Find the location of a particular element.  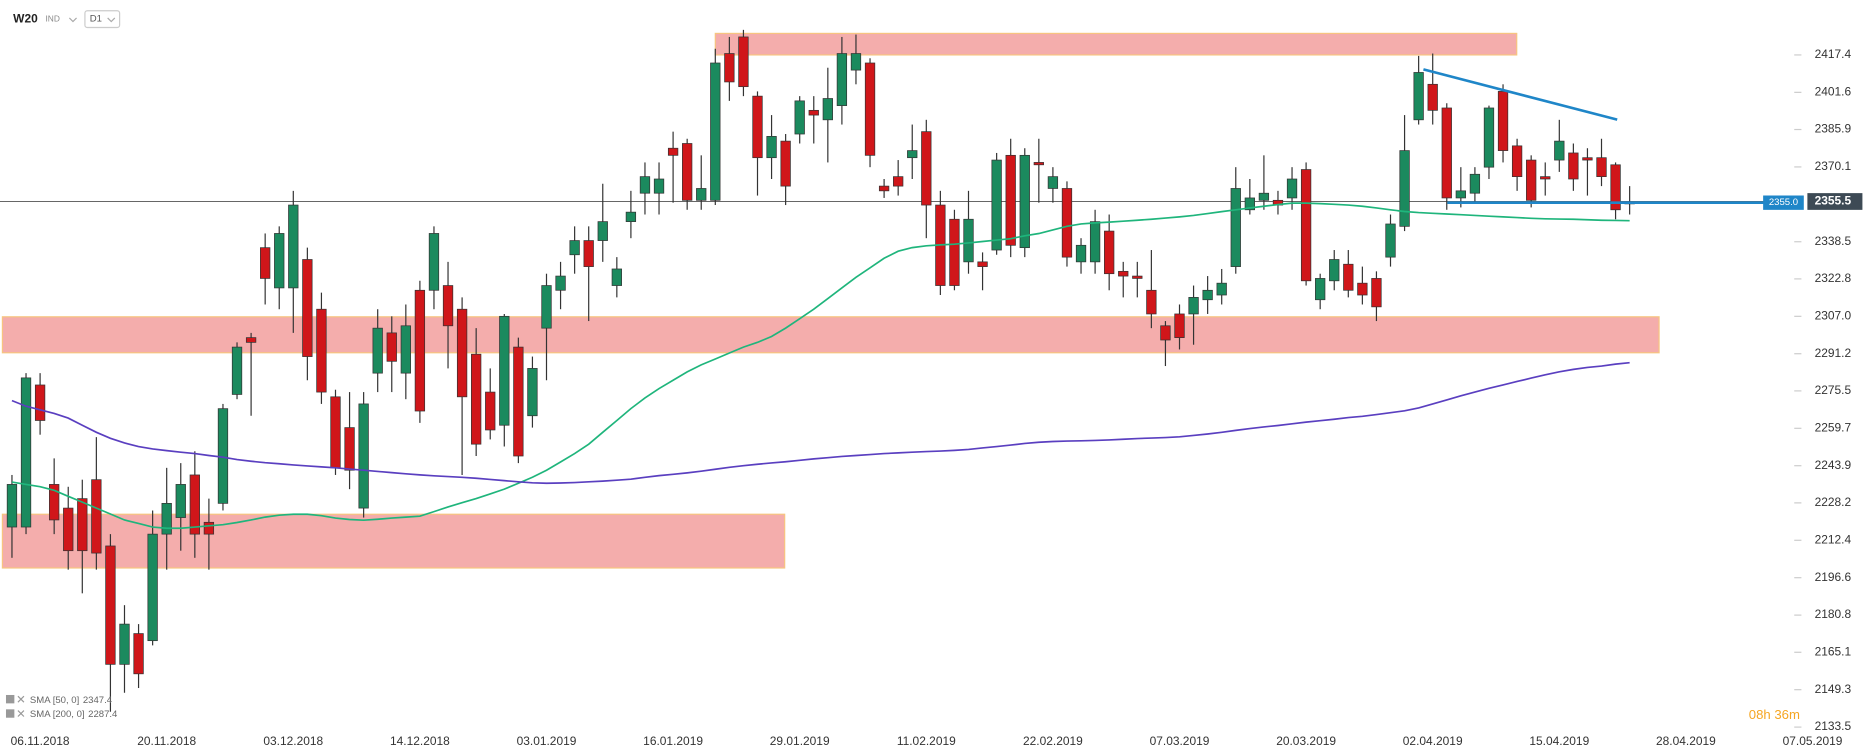

legend-icon is located at coordinates (10, 699).